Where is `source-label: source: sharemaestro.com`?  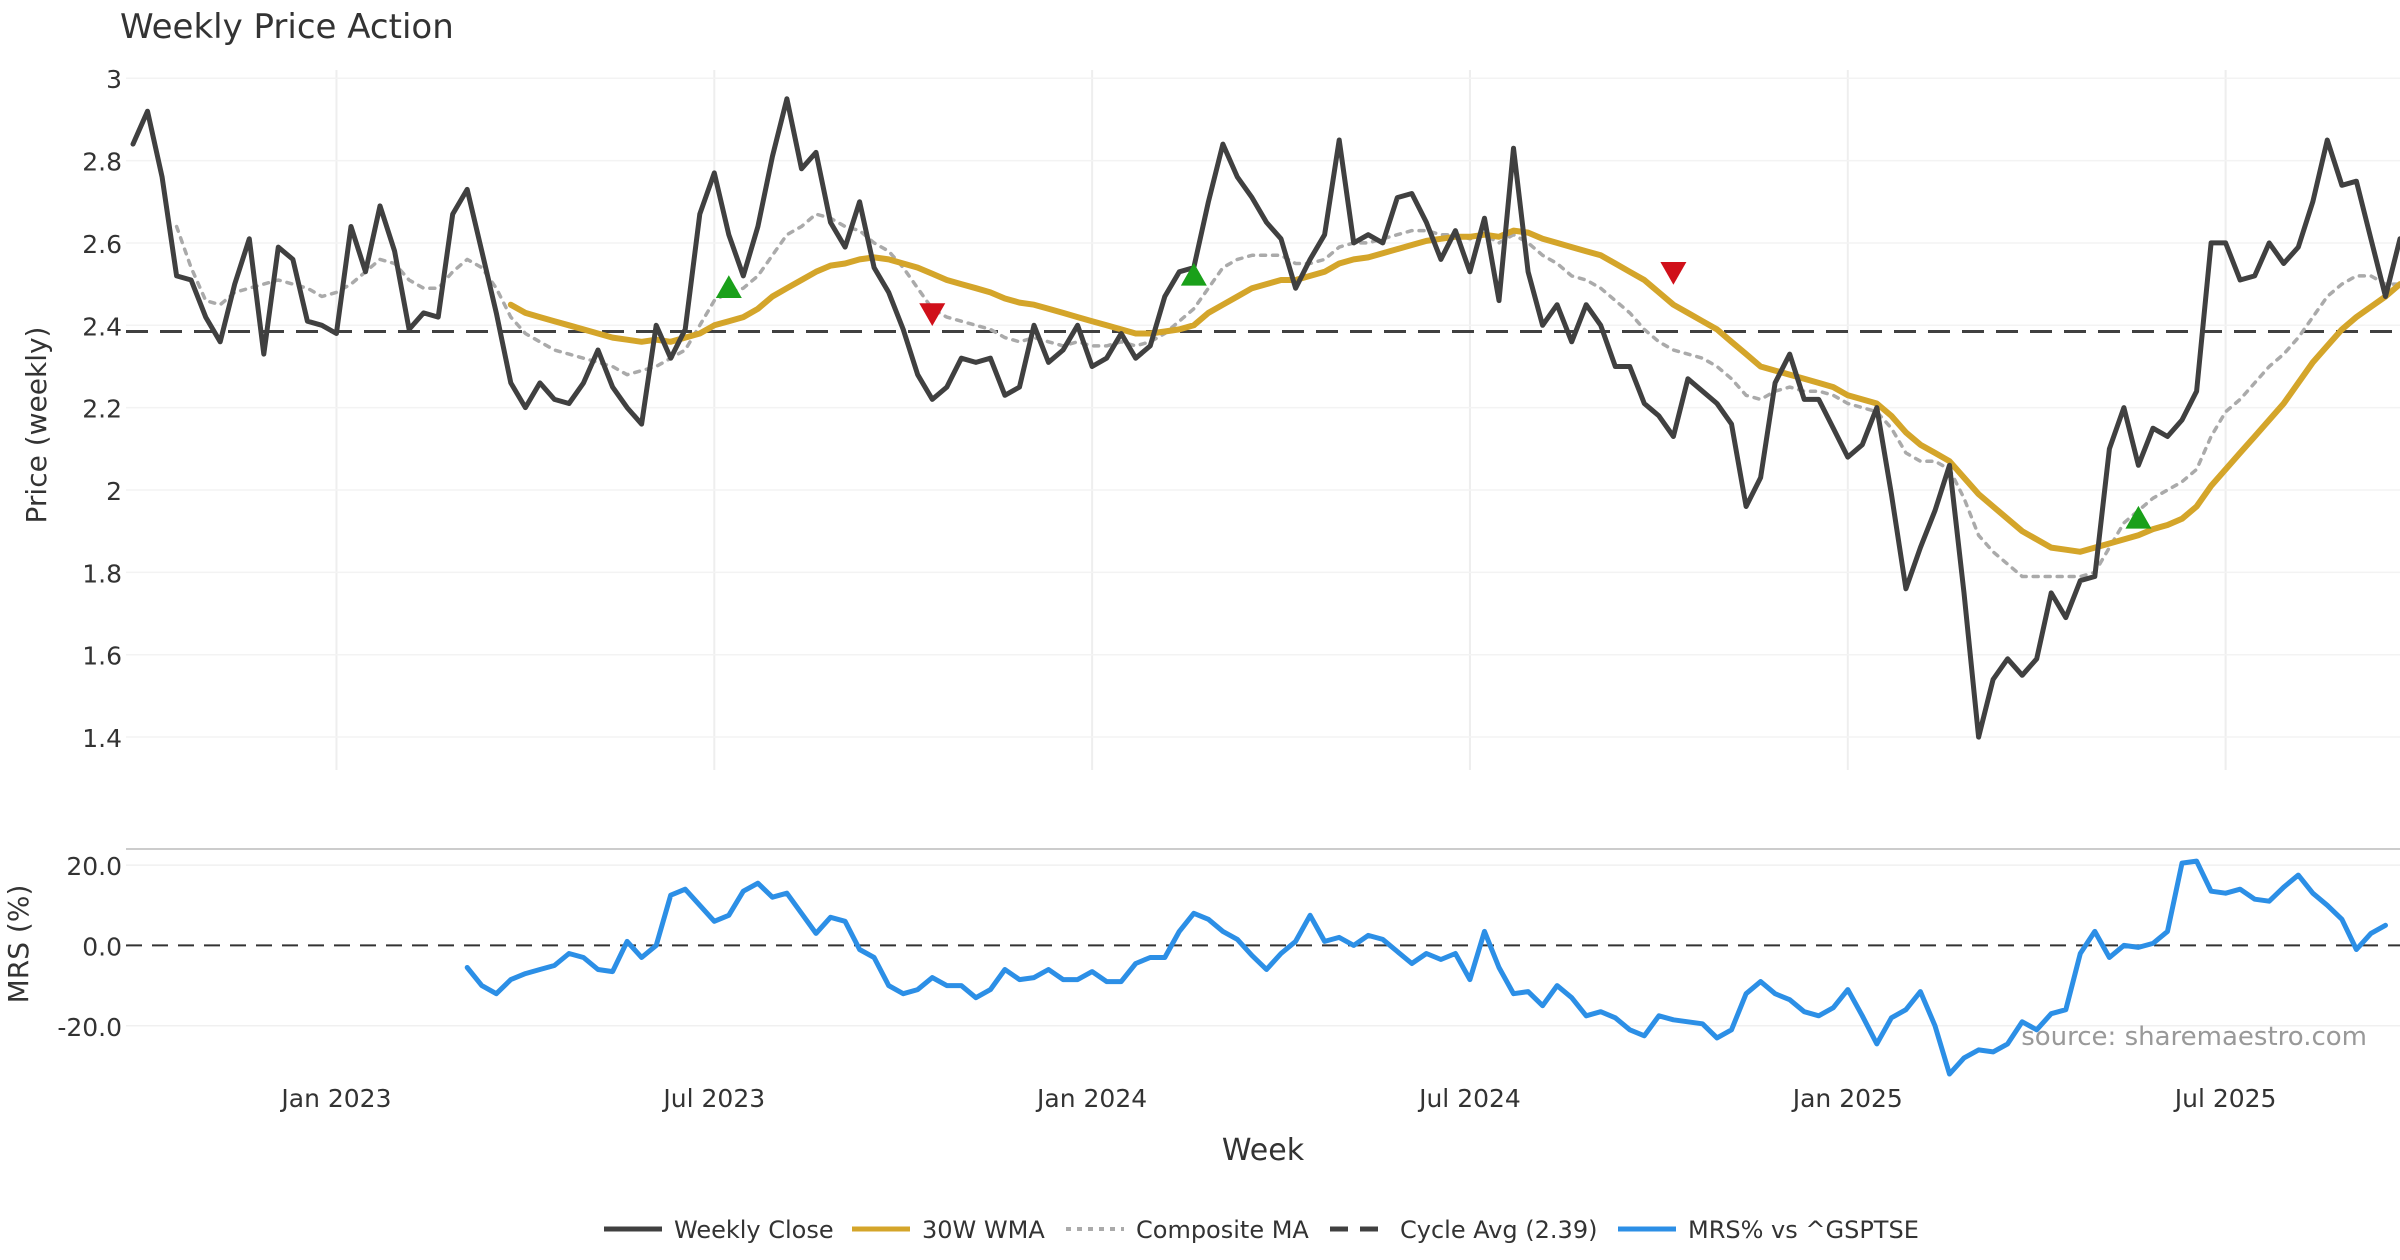 source-label: source: sharemaestro.com is located at coordinates (2194, 1037).